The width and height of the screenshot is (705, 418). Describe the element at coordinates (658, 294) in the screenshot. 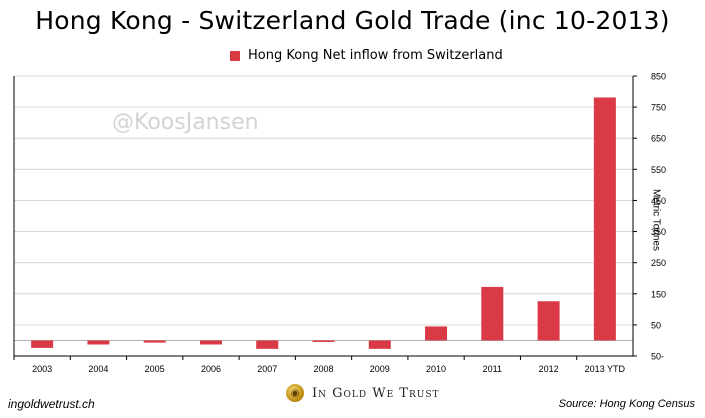

I see `y-tick-label: 150` at that location.